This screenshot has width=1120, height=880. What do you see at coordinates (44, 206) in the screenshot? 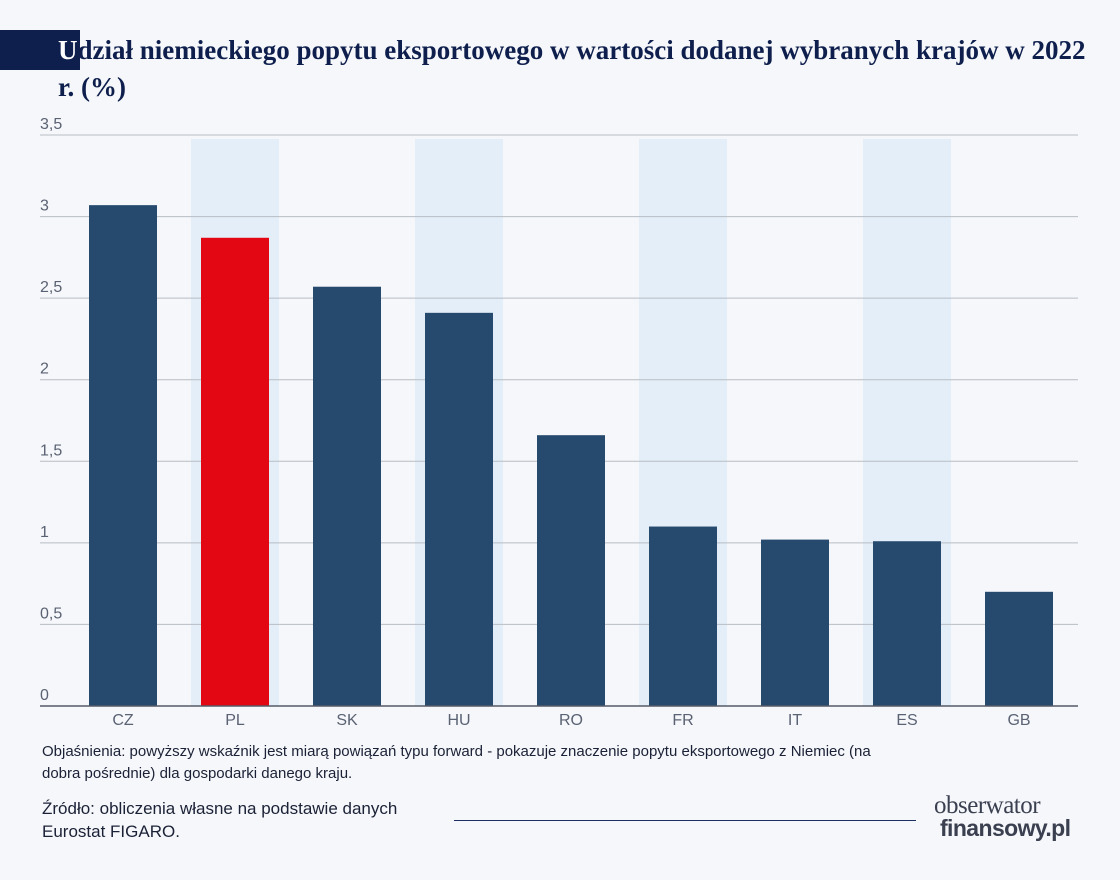
I see `y-tick-label: 3` at bounding box center [44, 206].